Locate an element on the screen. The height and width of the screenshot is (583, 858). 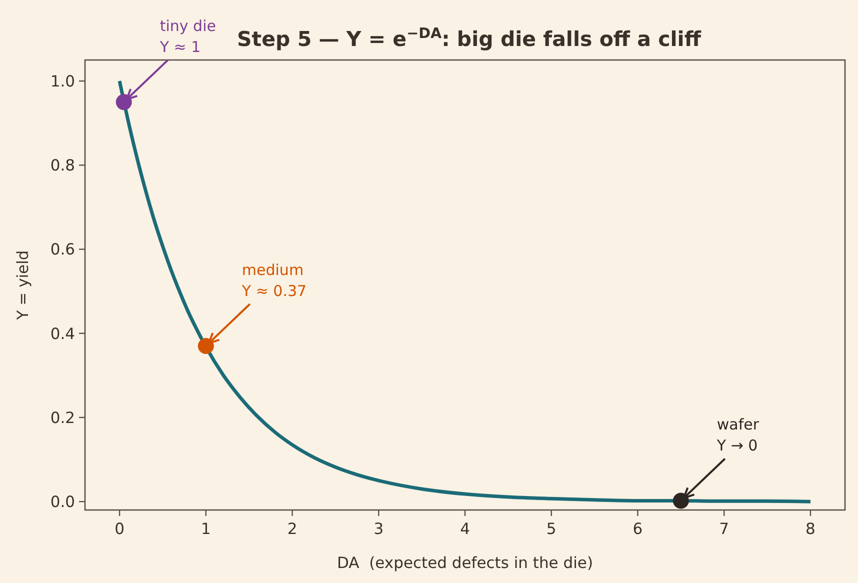
y-tick-label: 0.6 is located at coordinates (62, 249).